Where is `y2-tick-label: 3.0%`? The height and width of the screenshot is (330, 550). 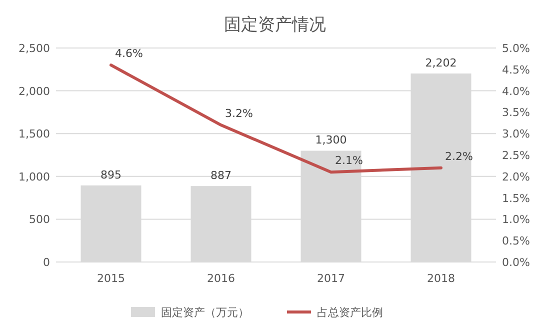
y2-tick-label: 3.0% is located at coordinates (516, 134).